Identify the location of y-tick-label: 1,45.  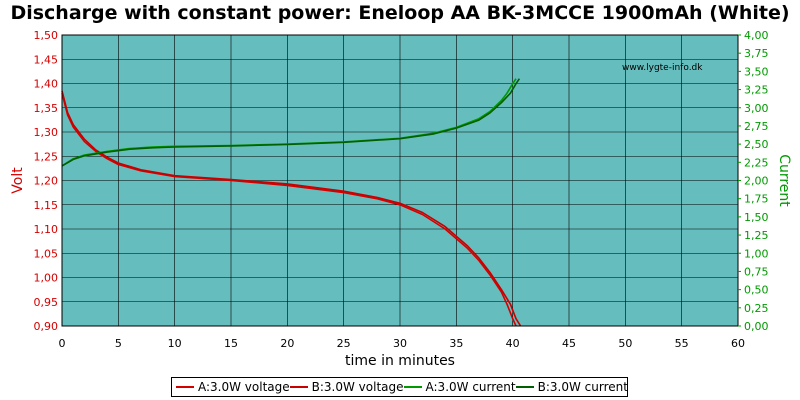
(46, 59).